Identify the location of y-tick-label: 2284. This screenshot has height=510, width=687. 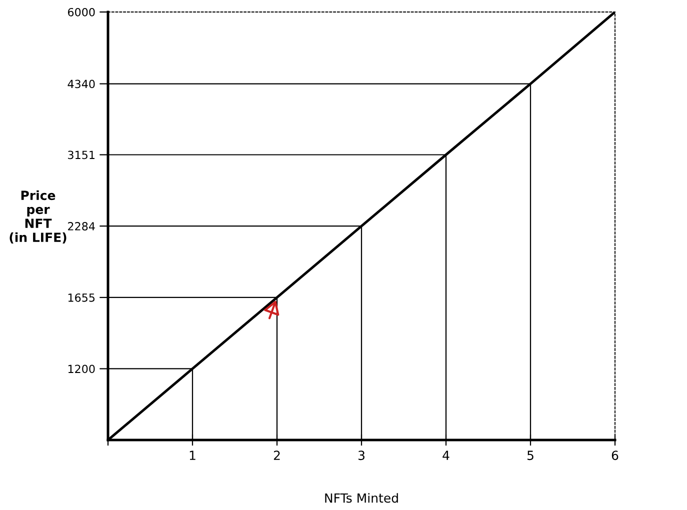
(81, 226).